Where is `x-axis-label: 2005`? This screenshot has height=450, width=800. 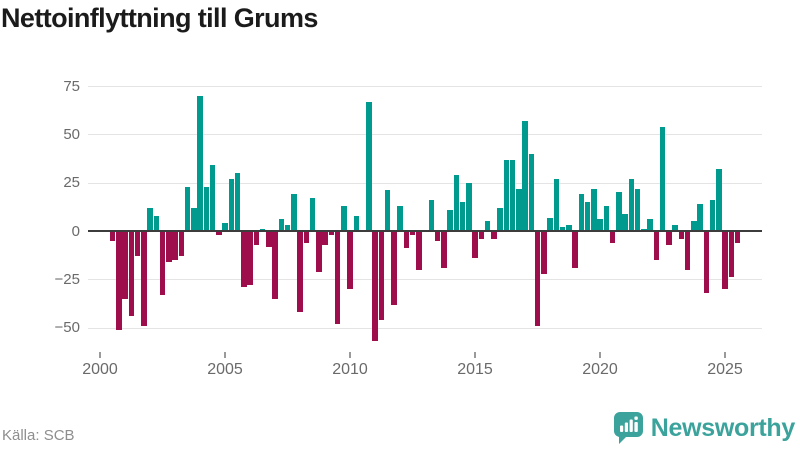 x-axis-label: 2005 is located at coordinates (225, 369).